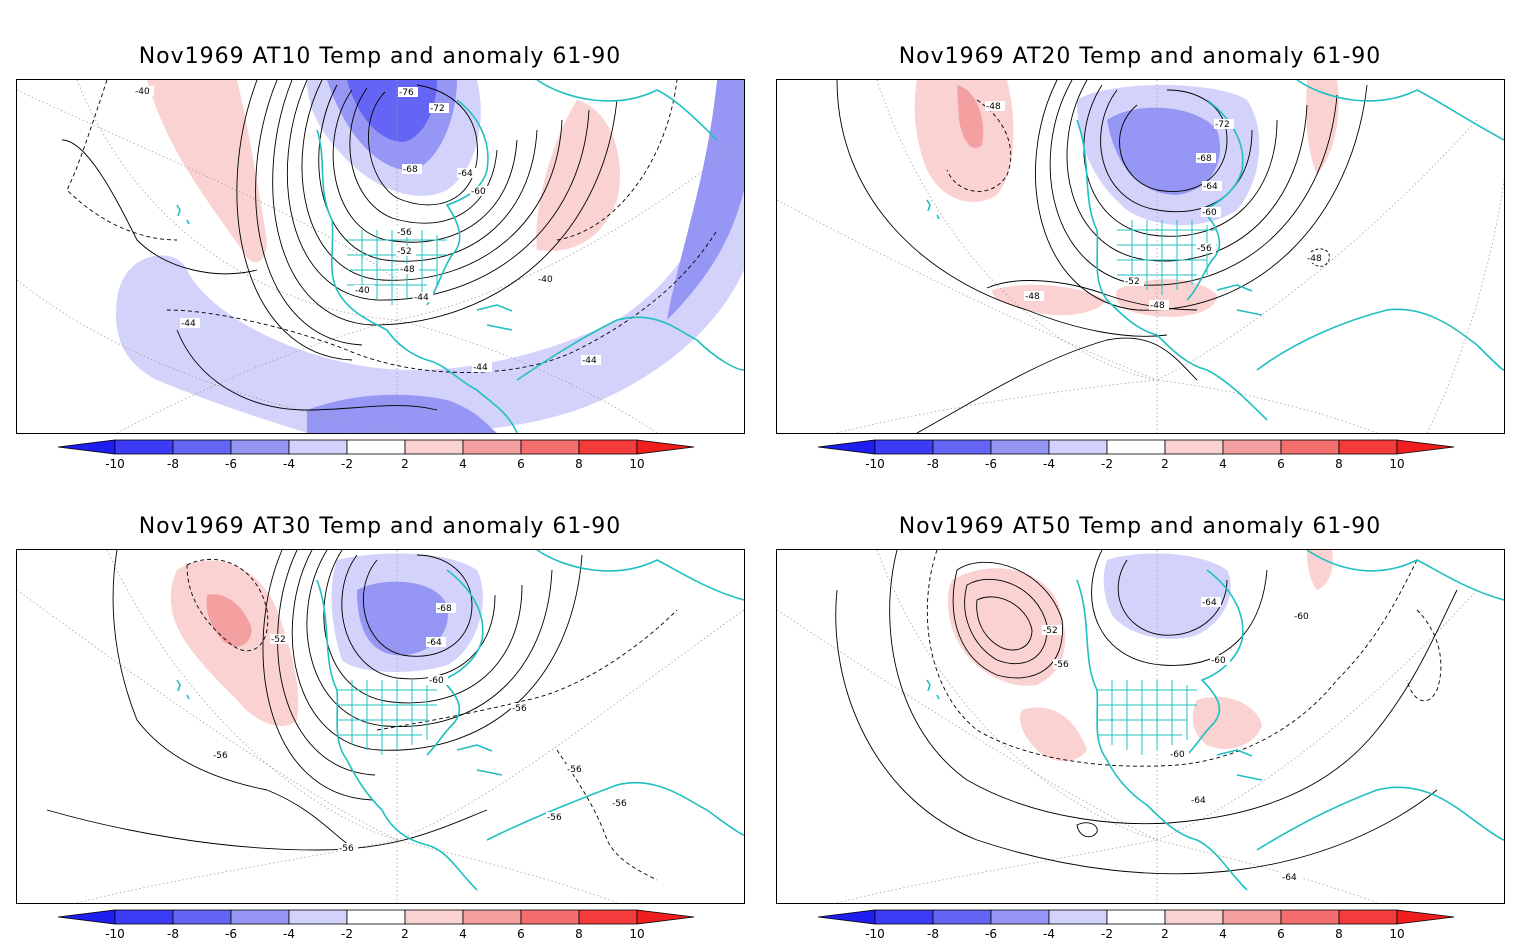 The width and height of the screenshot is (1520, 941). Describe the element at coordinates (380, 56) in the screenshot. I see `panel-title: Nov1969 AT10 Temp and anomaly 61-90` at that location.